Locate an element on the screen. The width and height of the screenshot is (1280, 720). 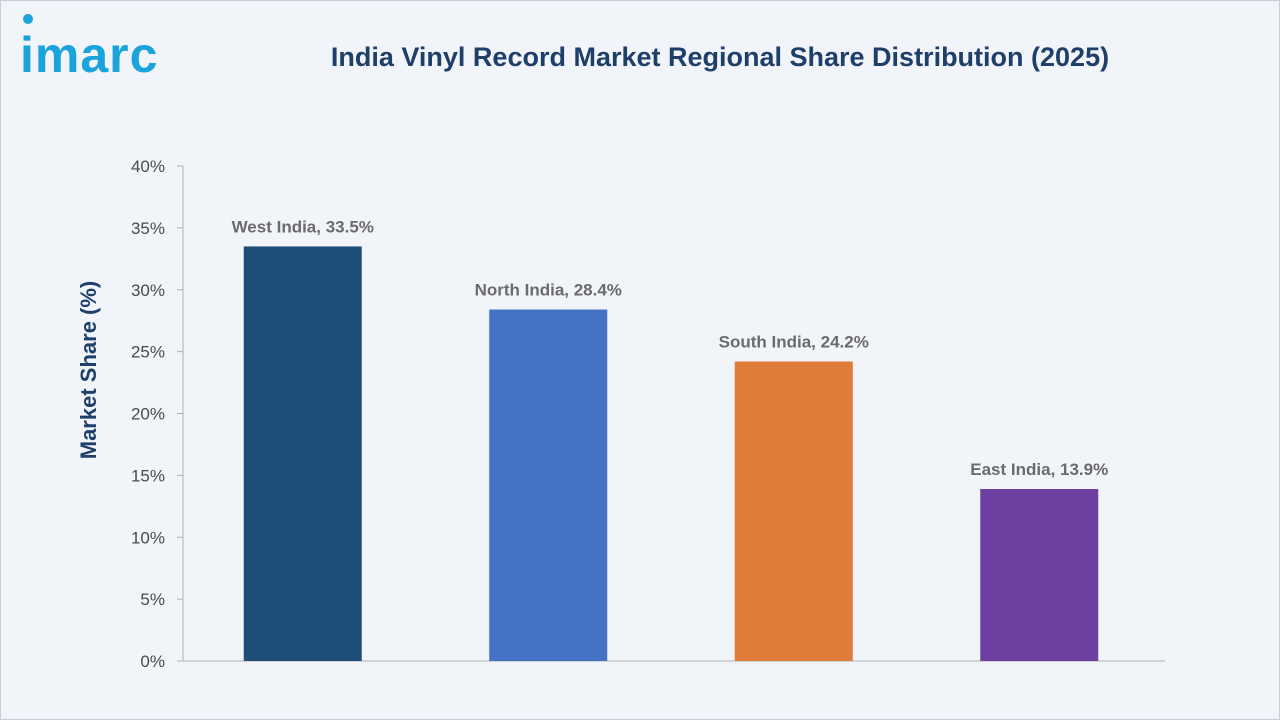
y-tick-label: 0% is located at coordinates (152, 661).